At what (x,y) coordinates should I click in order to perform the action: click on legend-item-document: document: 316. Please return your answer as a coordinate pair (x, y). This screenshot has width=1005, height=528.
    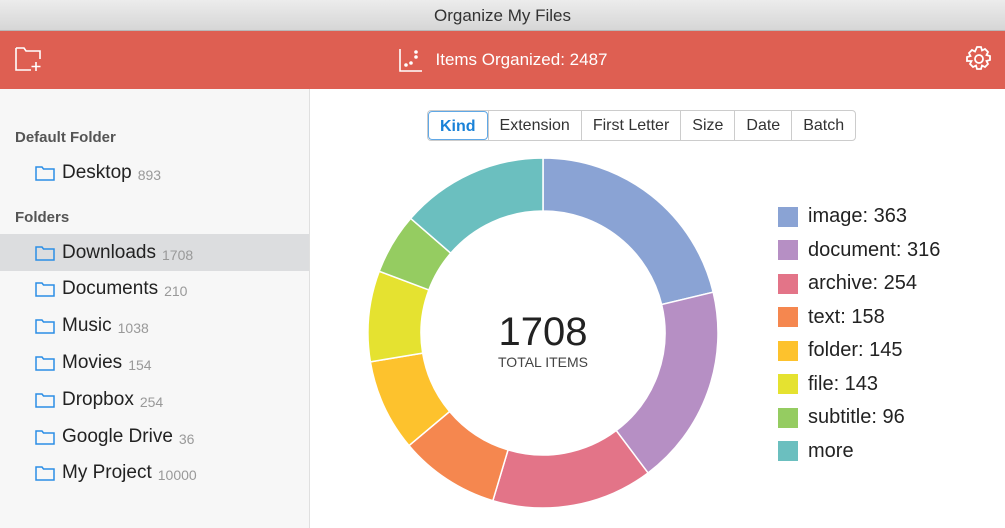
    Looking at the image, I should click on (859, 251).